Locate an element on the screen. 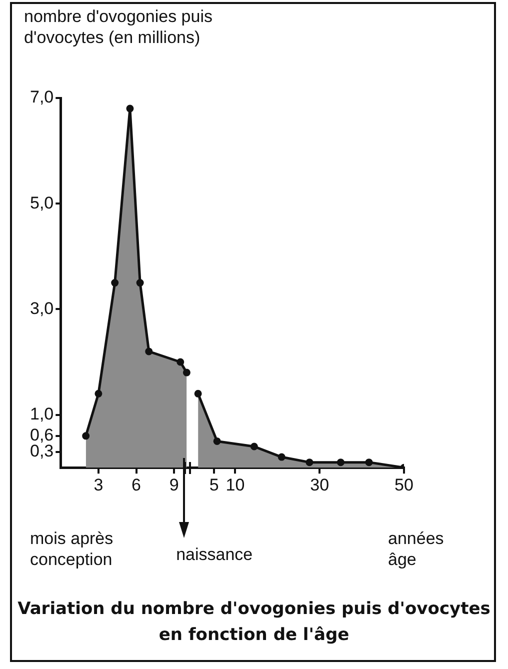 The image size is (508, 669). y-tick-label: 5,0 is located at coordinates (42, 202).